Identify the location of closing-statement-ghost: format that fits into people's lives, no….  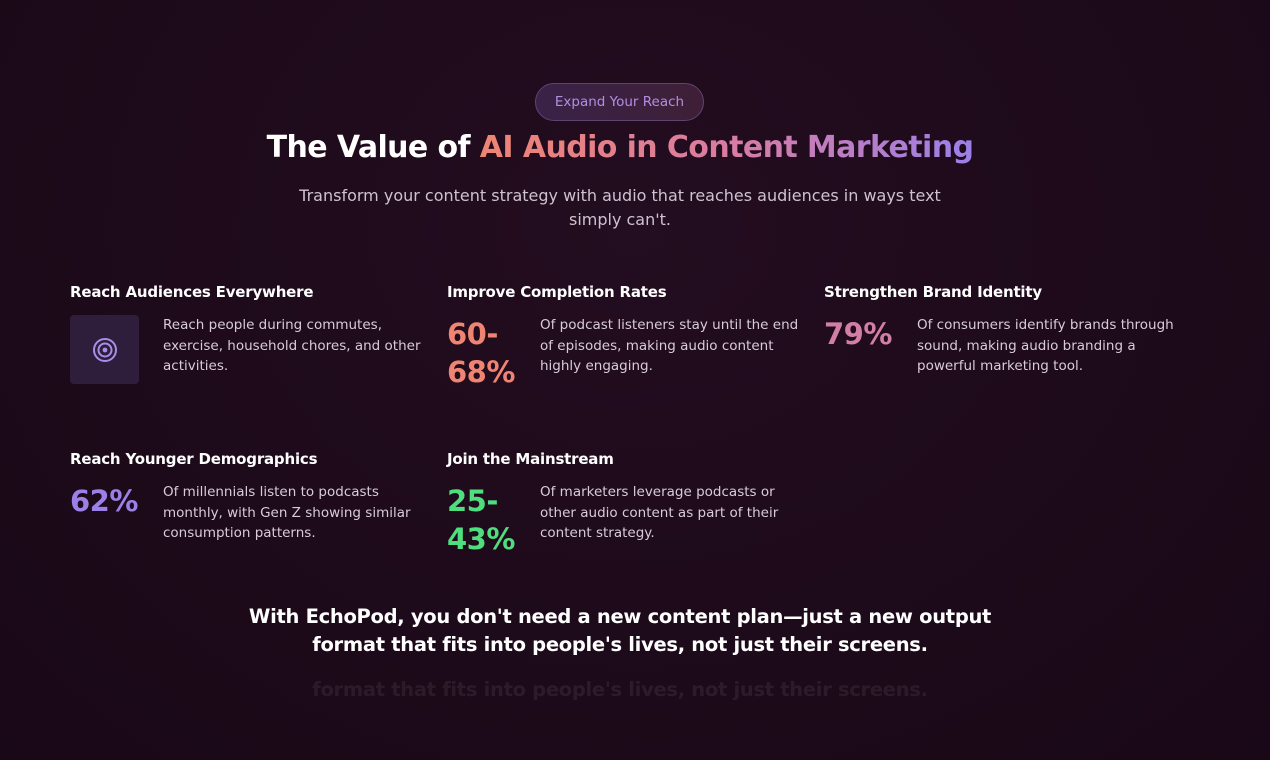
(620, 689).